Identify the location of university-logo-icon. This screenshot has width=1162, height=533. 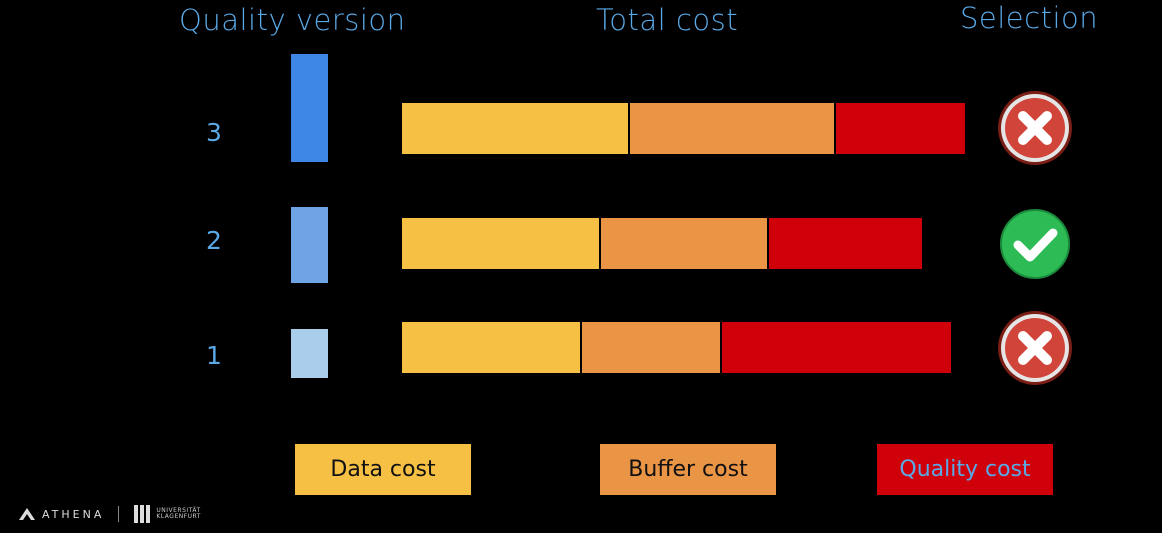
(142, 514).